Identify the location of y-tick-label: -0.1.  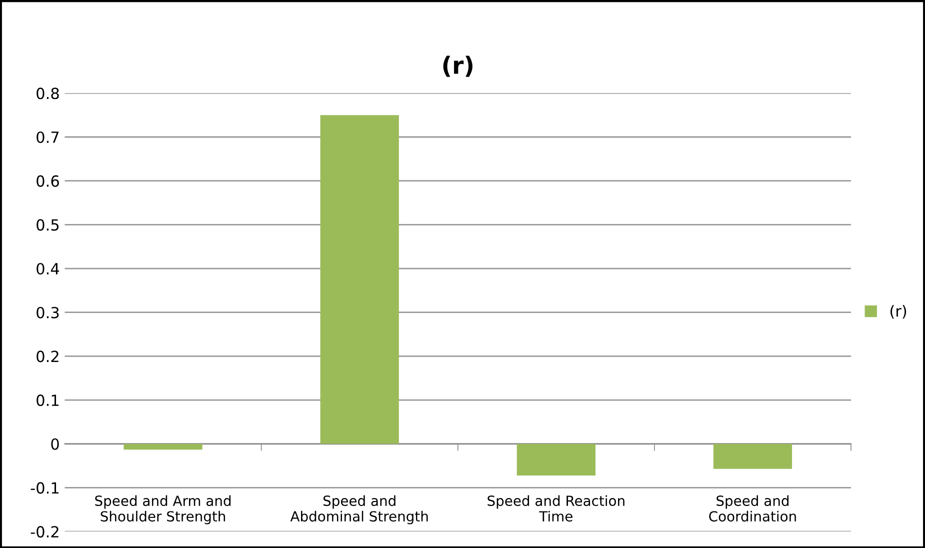
(44, 488).